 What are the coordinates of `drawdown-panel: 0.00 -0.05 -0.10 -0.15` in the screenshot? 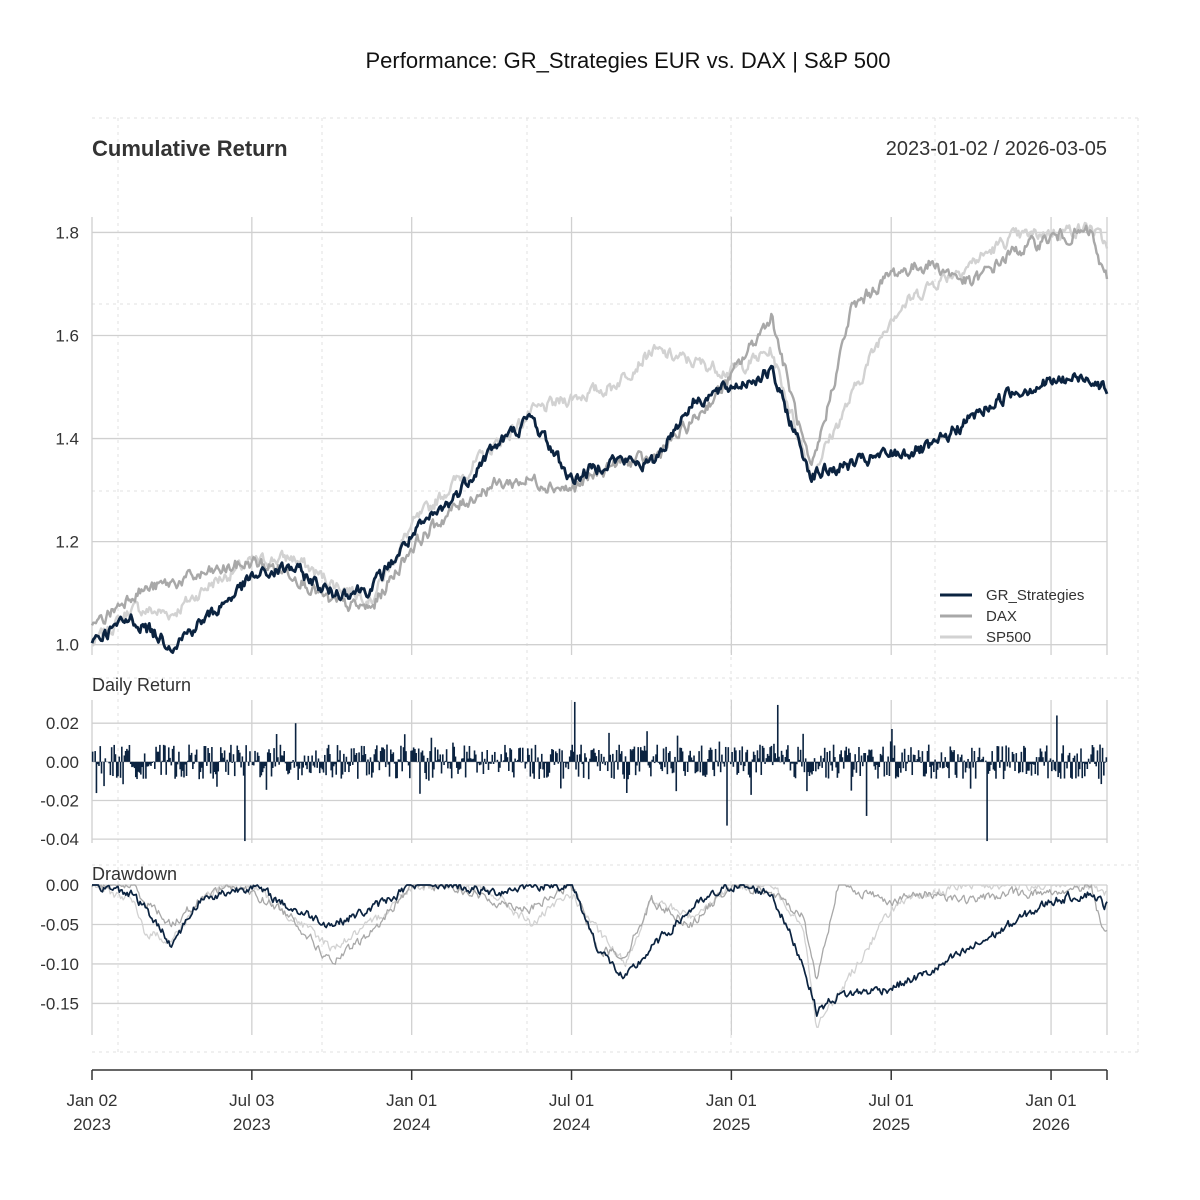 It's located at (574, 952).